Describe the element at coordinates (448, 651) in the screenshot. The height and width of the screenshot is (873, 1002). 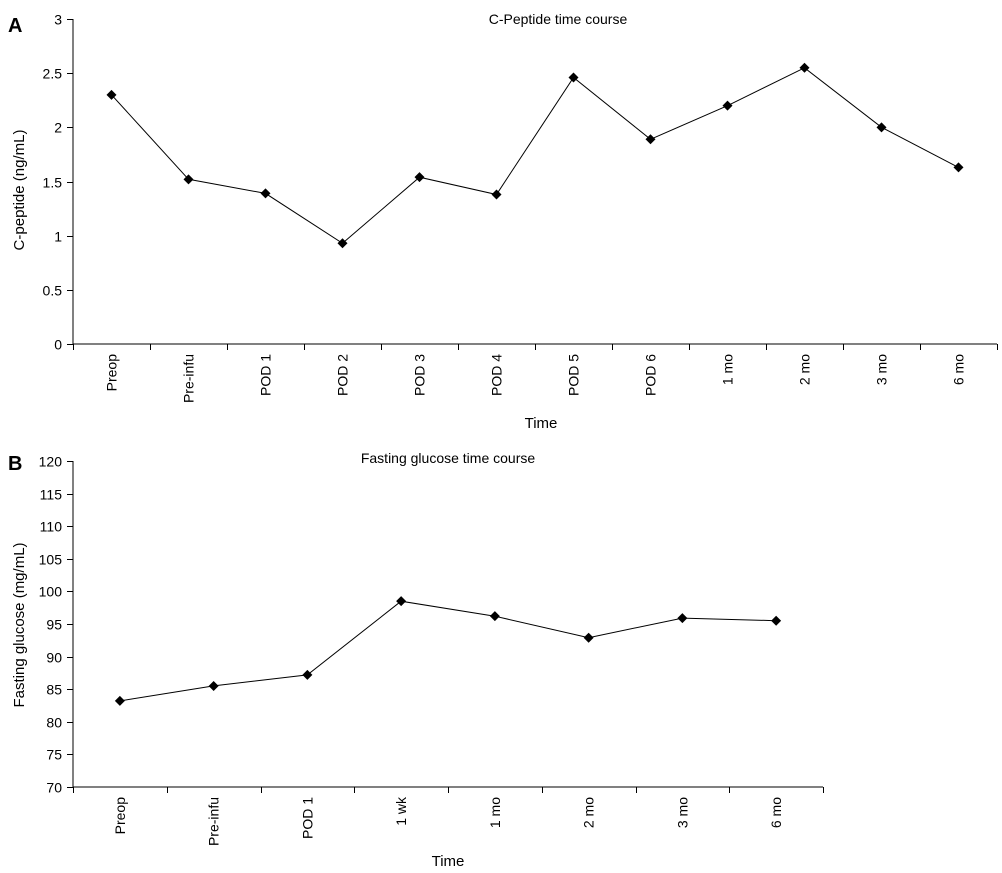
I see `series-line-fasting-glucose` at that location.